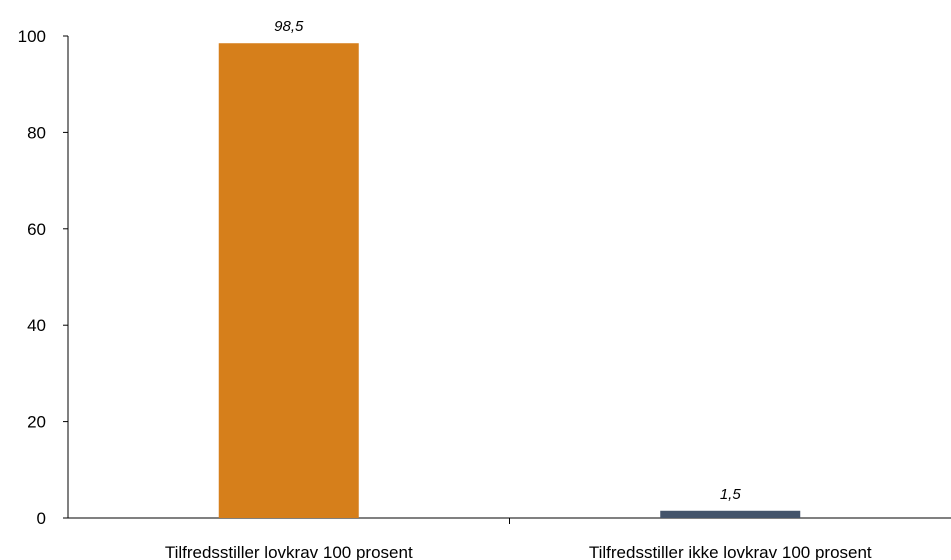  What do you see at coordinates (32, 36) in the screenshot?
I see `y-tick-label: 100` at bounding box center [32, 36].